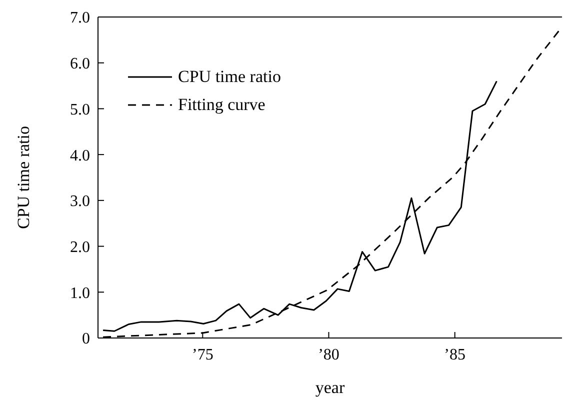 Image resolution: width=572 pixels, height=411 pixels. What do you see at coordinates (222, 105) in the screenshot?
I see `legend-label: Fitting curve` at bounding box center [222, 105].